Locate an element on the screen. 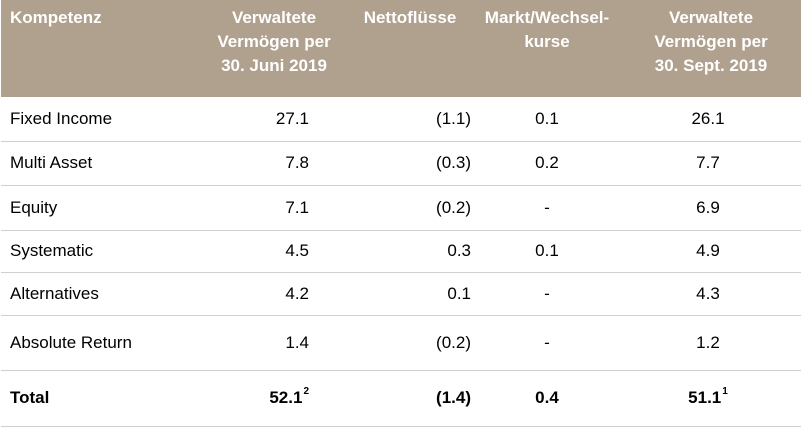  cell-market-fx: 0.2 is located at coordinates (547, 163).